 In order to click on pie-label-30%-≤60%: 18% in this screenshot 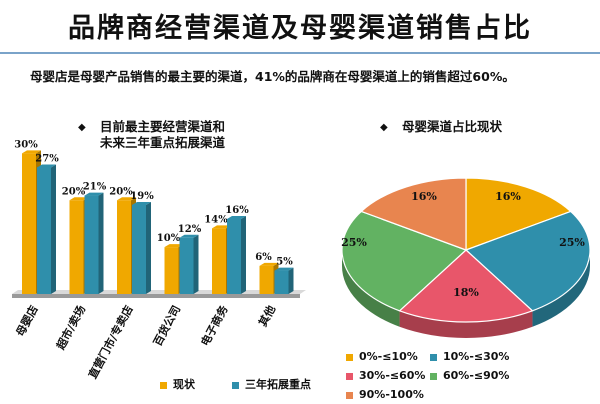, I will do `click(466, 292)`.